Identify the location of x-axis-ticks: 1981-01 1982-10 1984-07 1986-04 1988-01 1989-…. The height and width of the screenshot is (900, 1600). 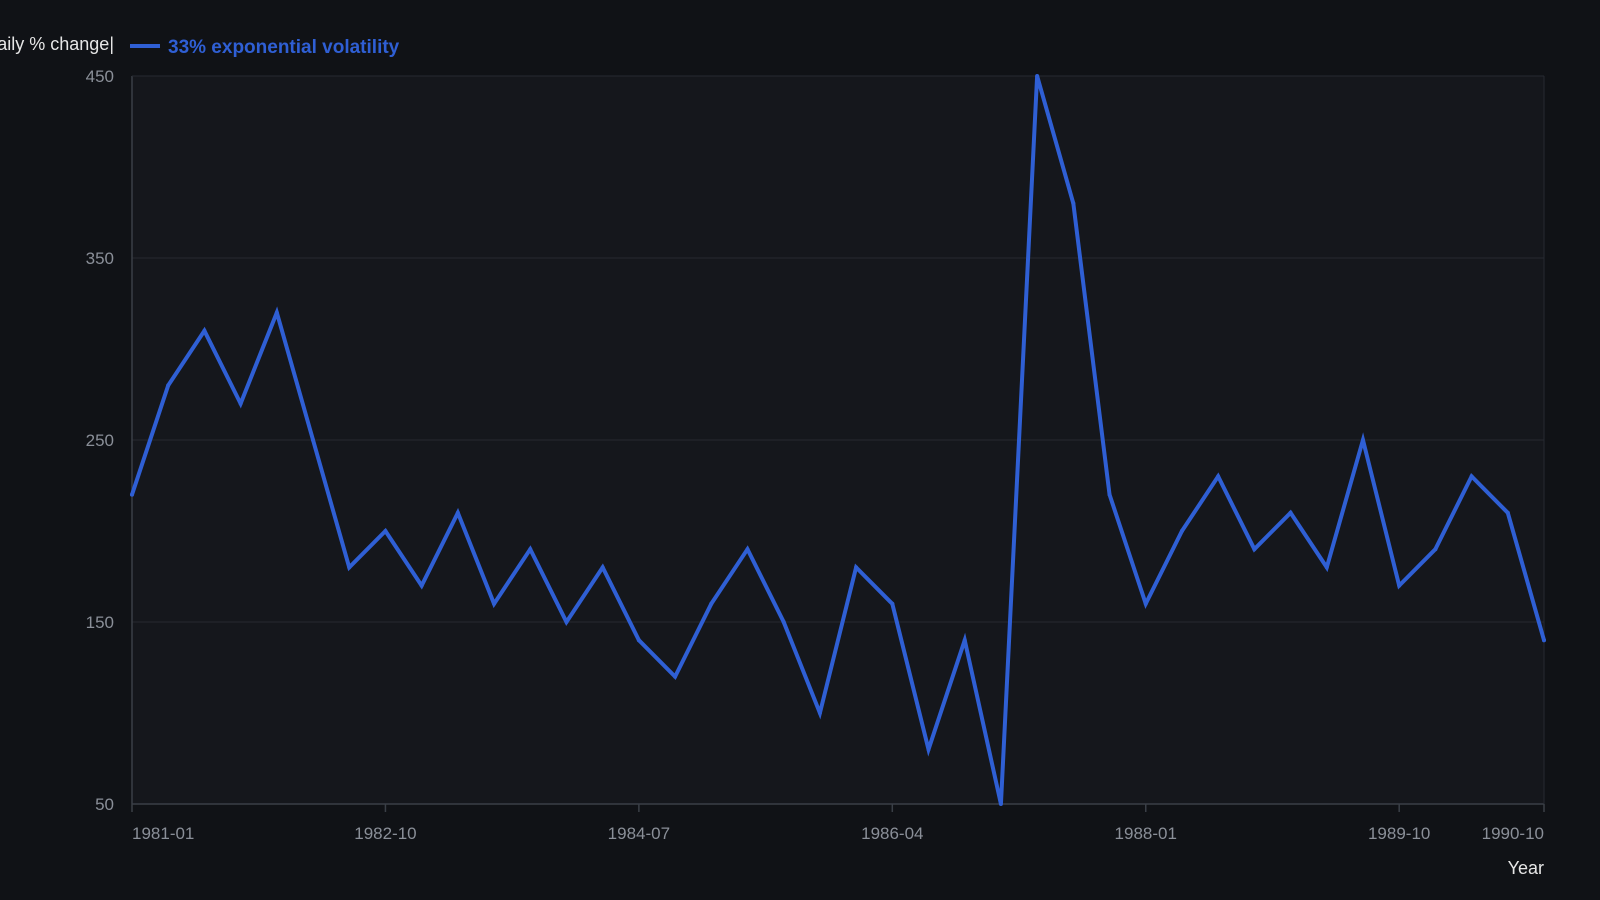
(838, 823).